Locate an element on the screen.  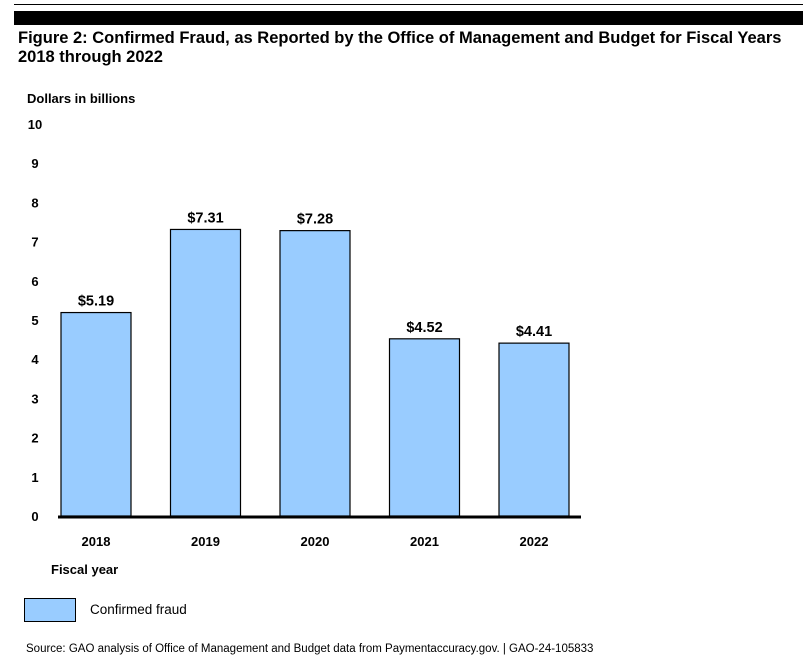
header-bar is located at coordinates (408, 18).